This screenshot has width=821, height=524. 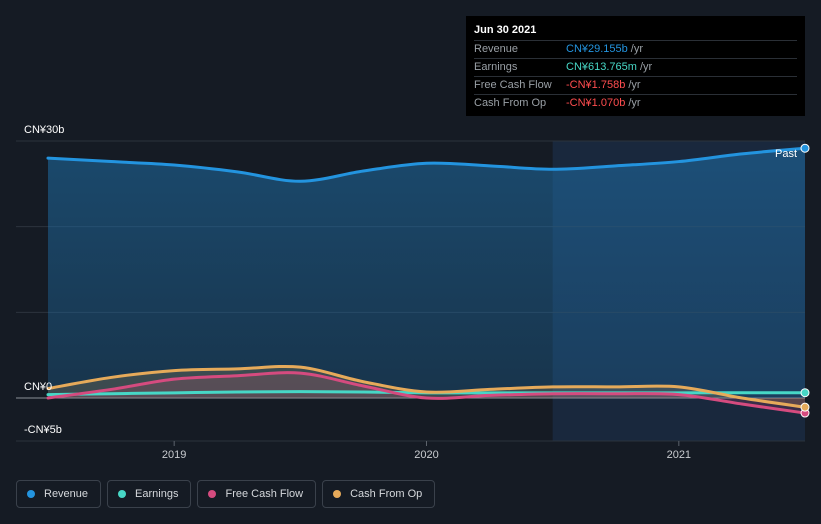 What do you see at coordinates (426, 164) in the screenshot?
I see `series-line-revenue` at bounding box center [426, 164].